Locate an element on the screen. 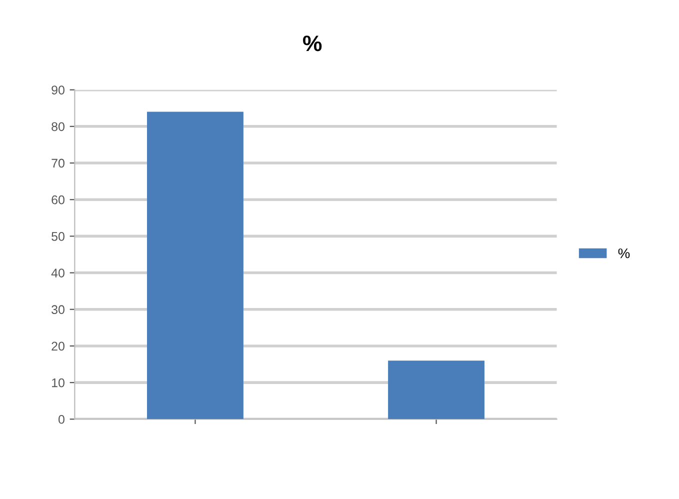  y-tick-label: 50 is located at coordinates (58, 236).